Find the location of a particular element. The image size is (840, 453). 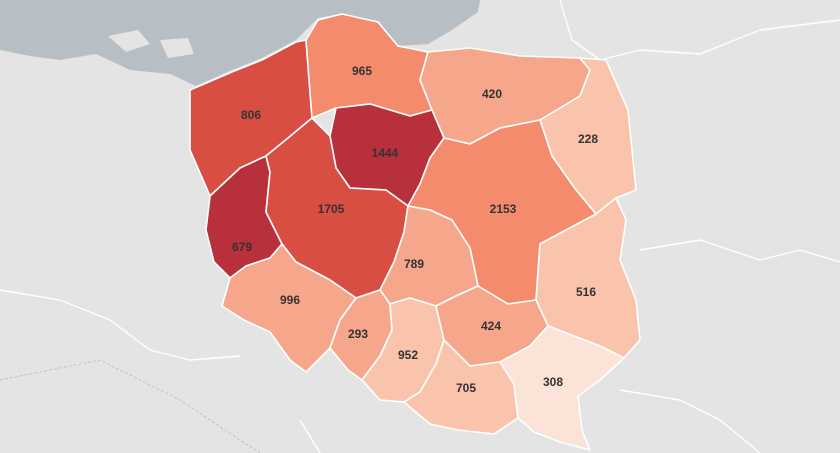

region-value-wielkopolskie: 1705 is located at coordinates (331, 209).